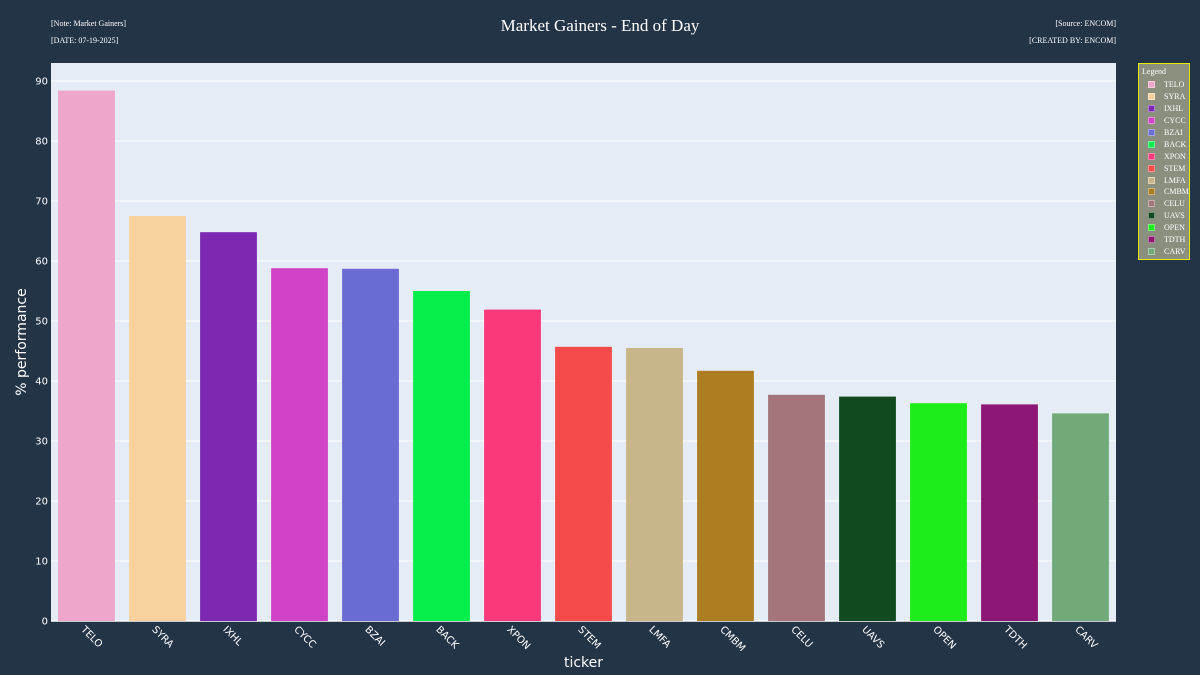 The image size is (1200, 675). I want to click on legend-item-carv: CARV, so click(1164, 251).